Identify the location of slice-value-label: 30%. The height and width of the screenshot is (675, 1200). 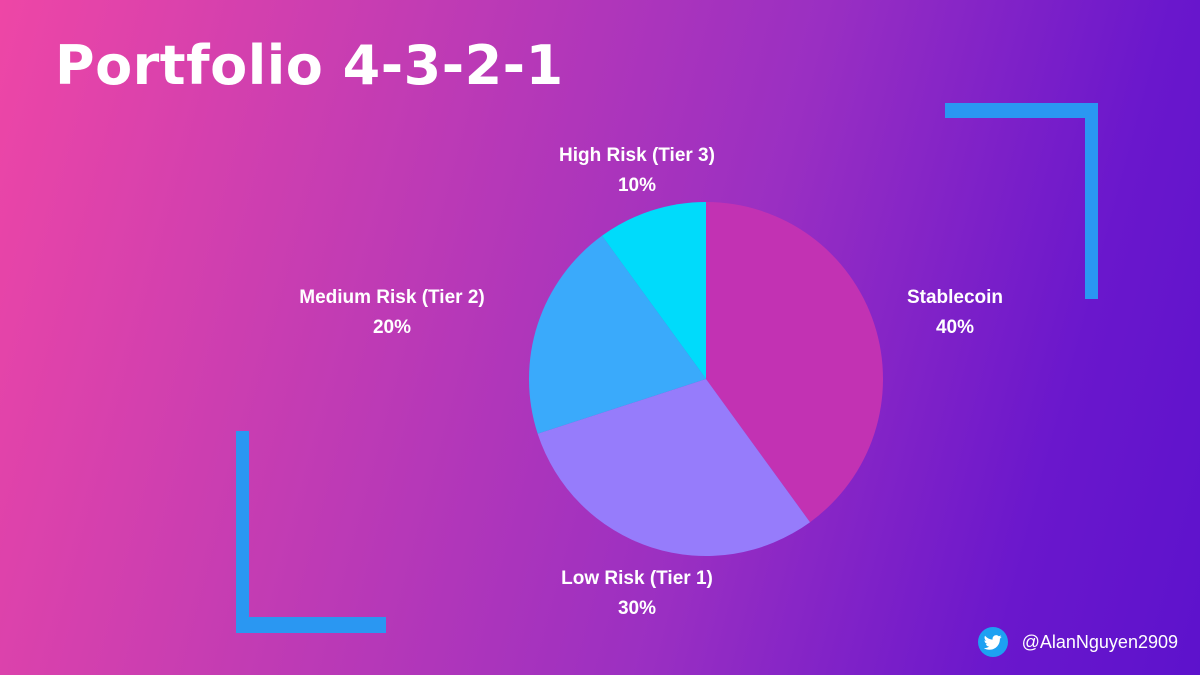
(637, 608).